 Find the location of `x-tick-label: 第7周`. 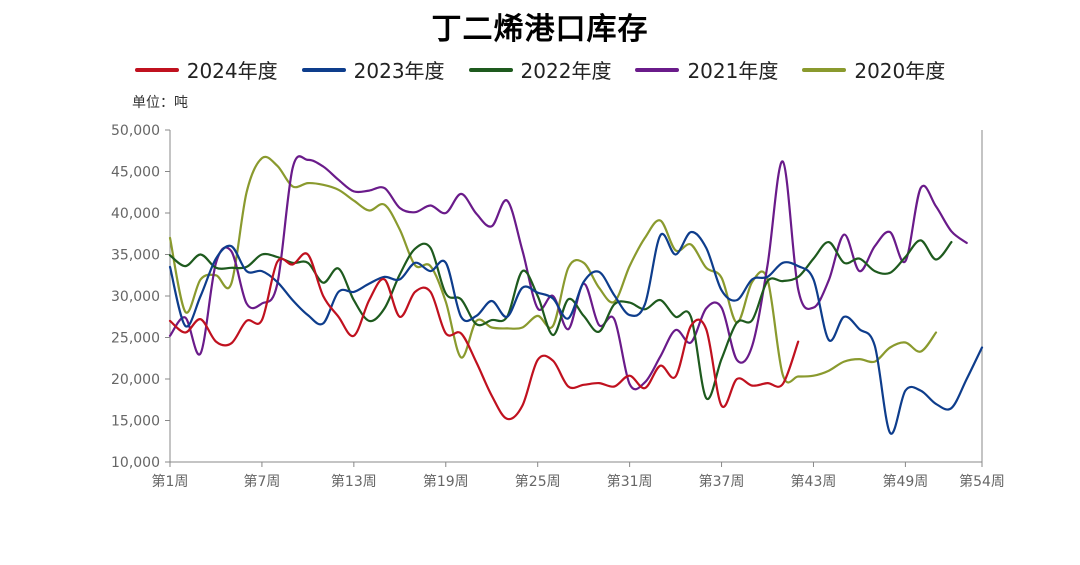

x-tick-label: 第7周 is located at coordinates (261, 481).